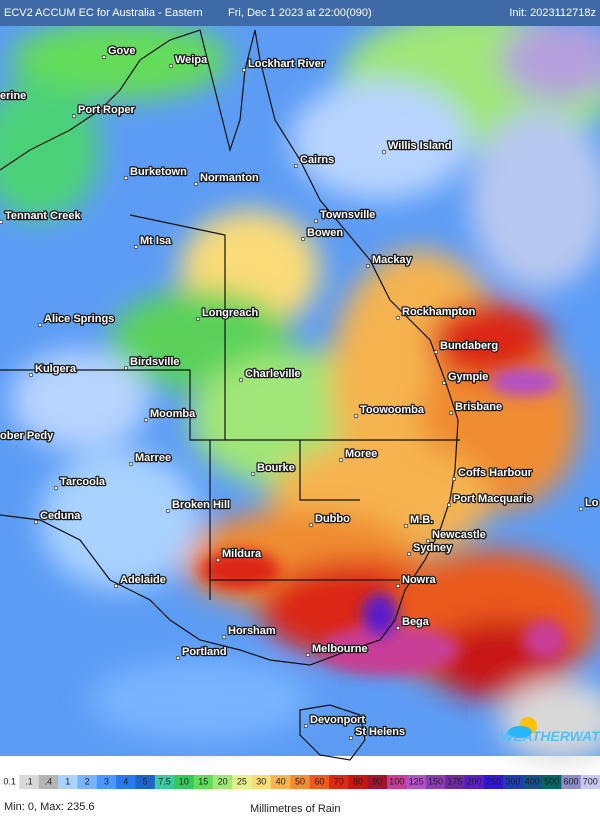  I want to click on legend-label: 600, so click(570, 781).